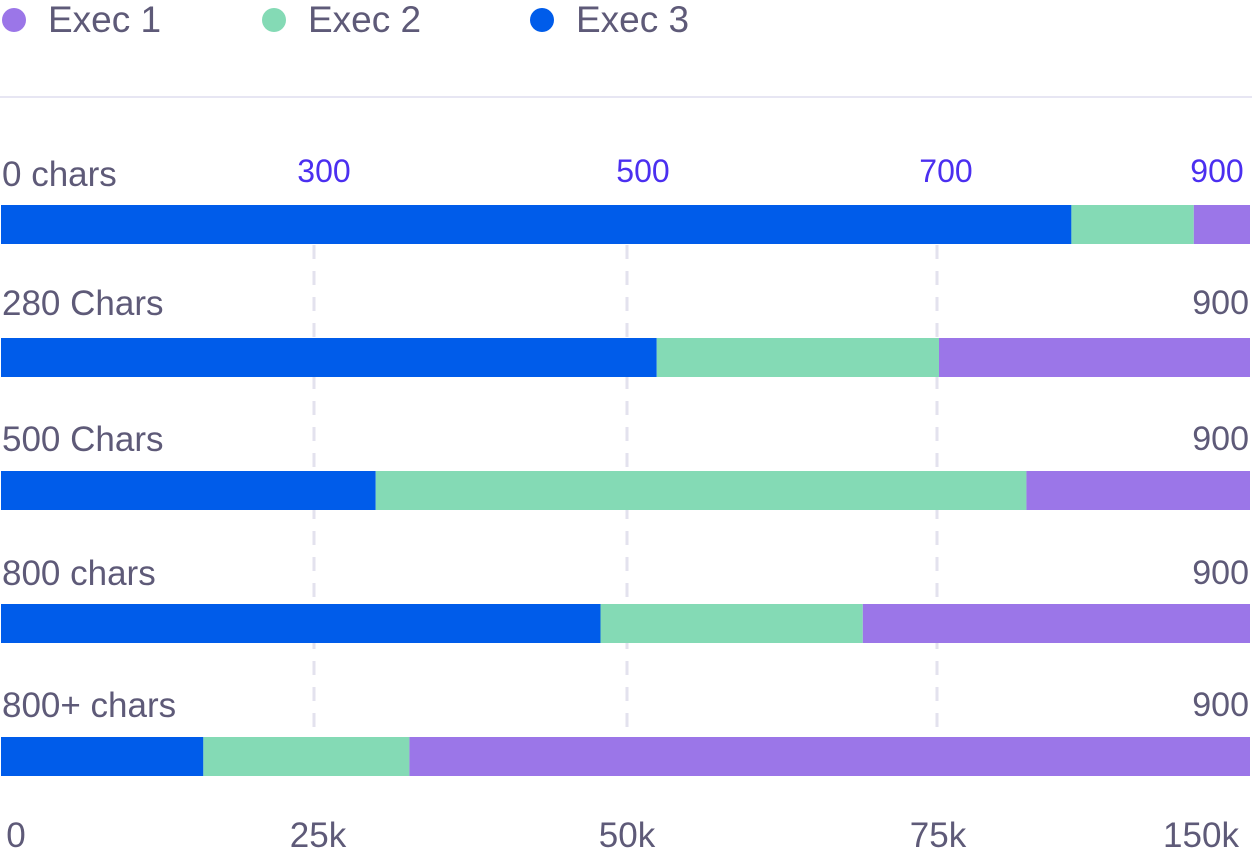  What do you see at coordinates (105, 20) in the screenshot?
I see `legend-label-exec-1: Exec 1` at bounding box center [105, 20].